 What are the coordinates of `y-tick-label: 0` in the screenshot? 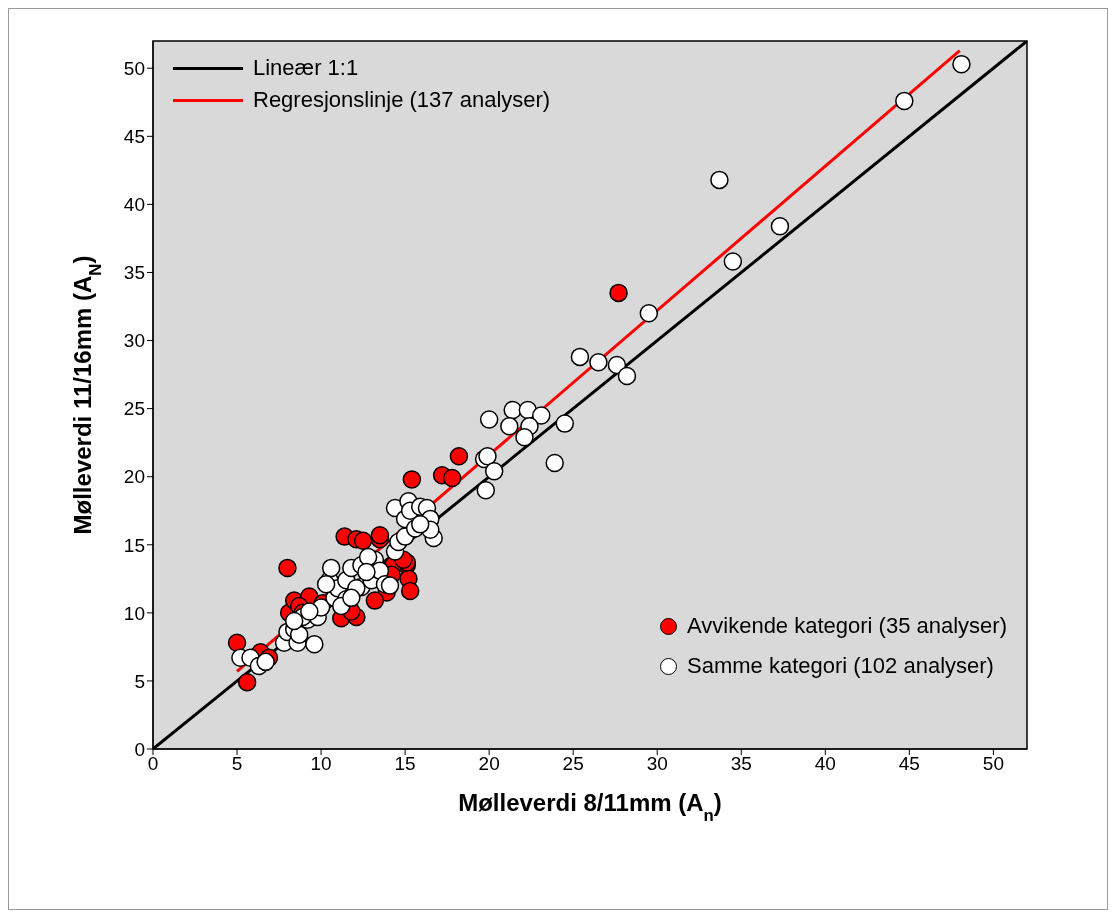 It's located at (139, 749).